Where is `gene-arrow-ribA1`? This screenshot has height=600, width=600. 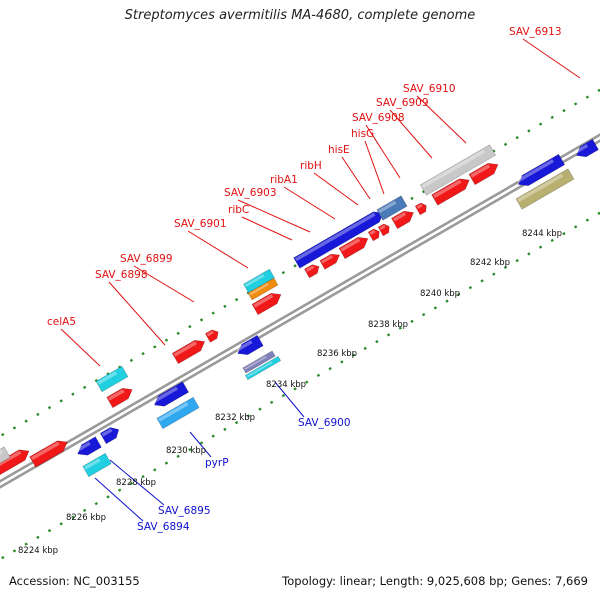
gene-arrow-ribA1 is located at coordinates (354, 246).